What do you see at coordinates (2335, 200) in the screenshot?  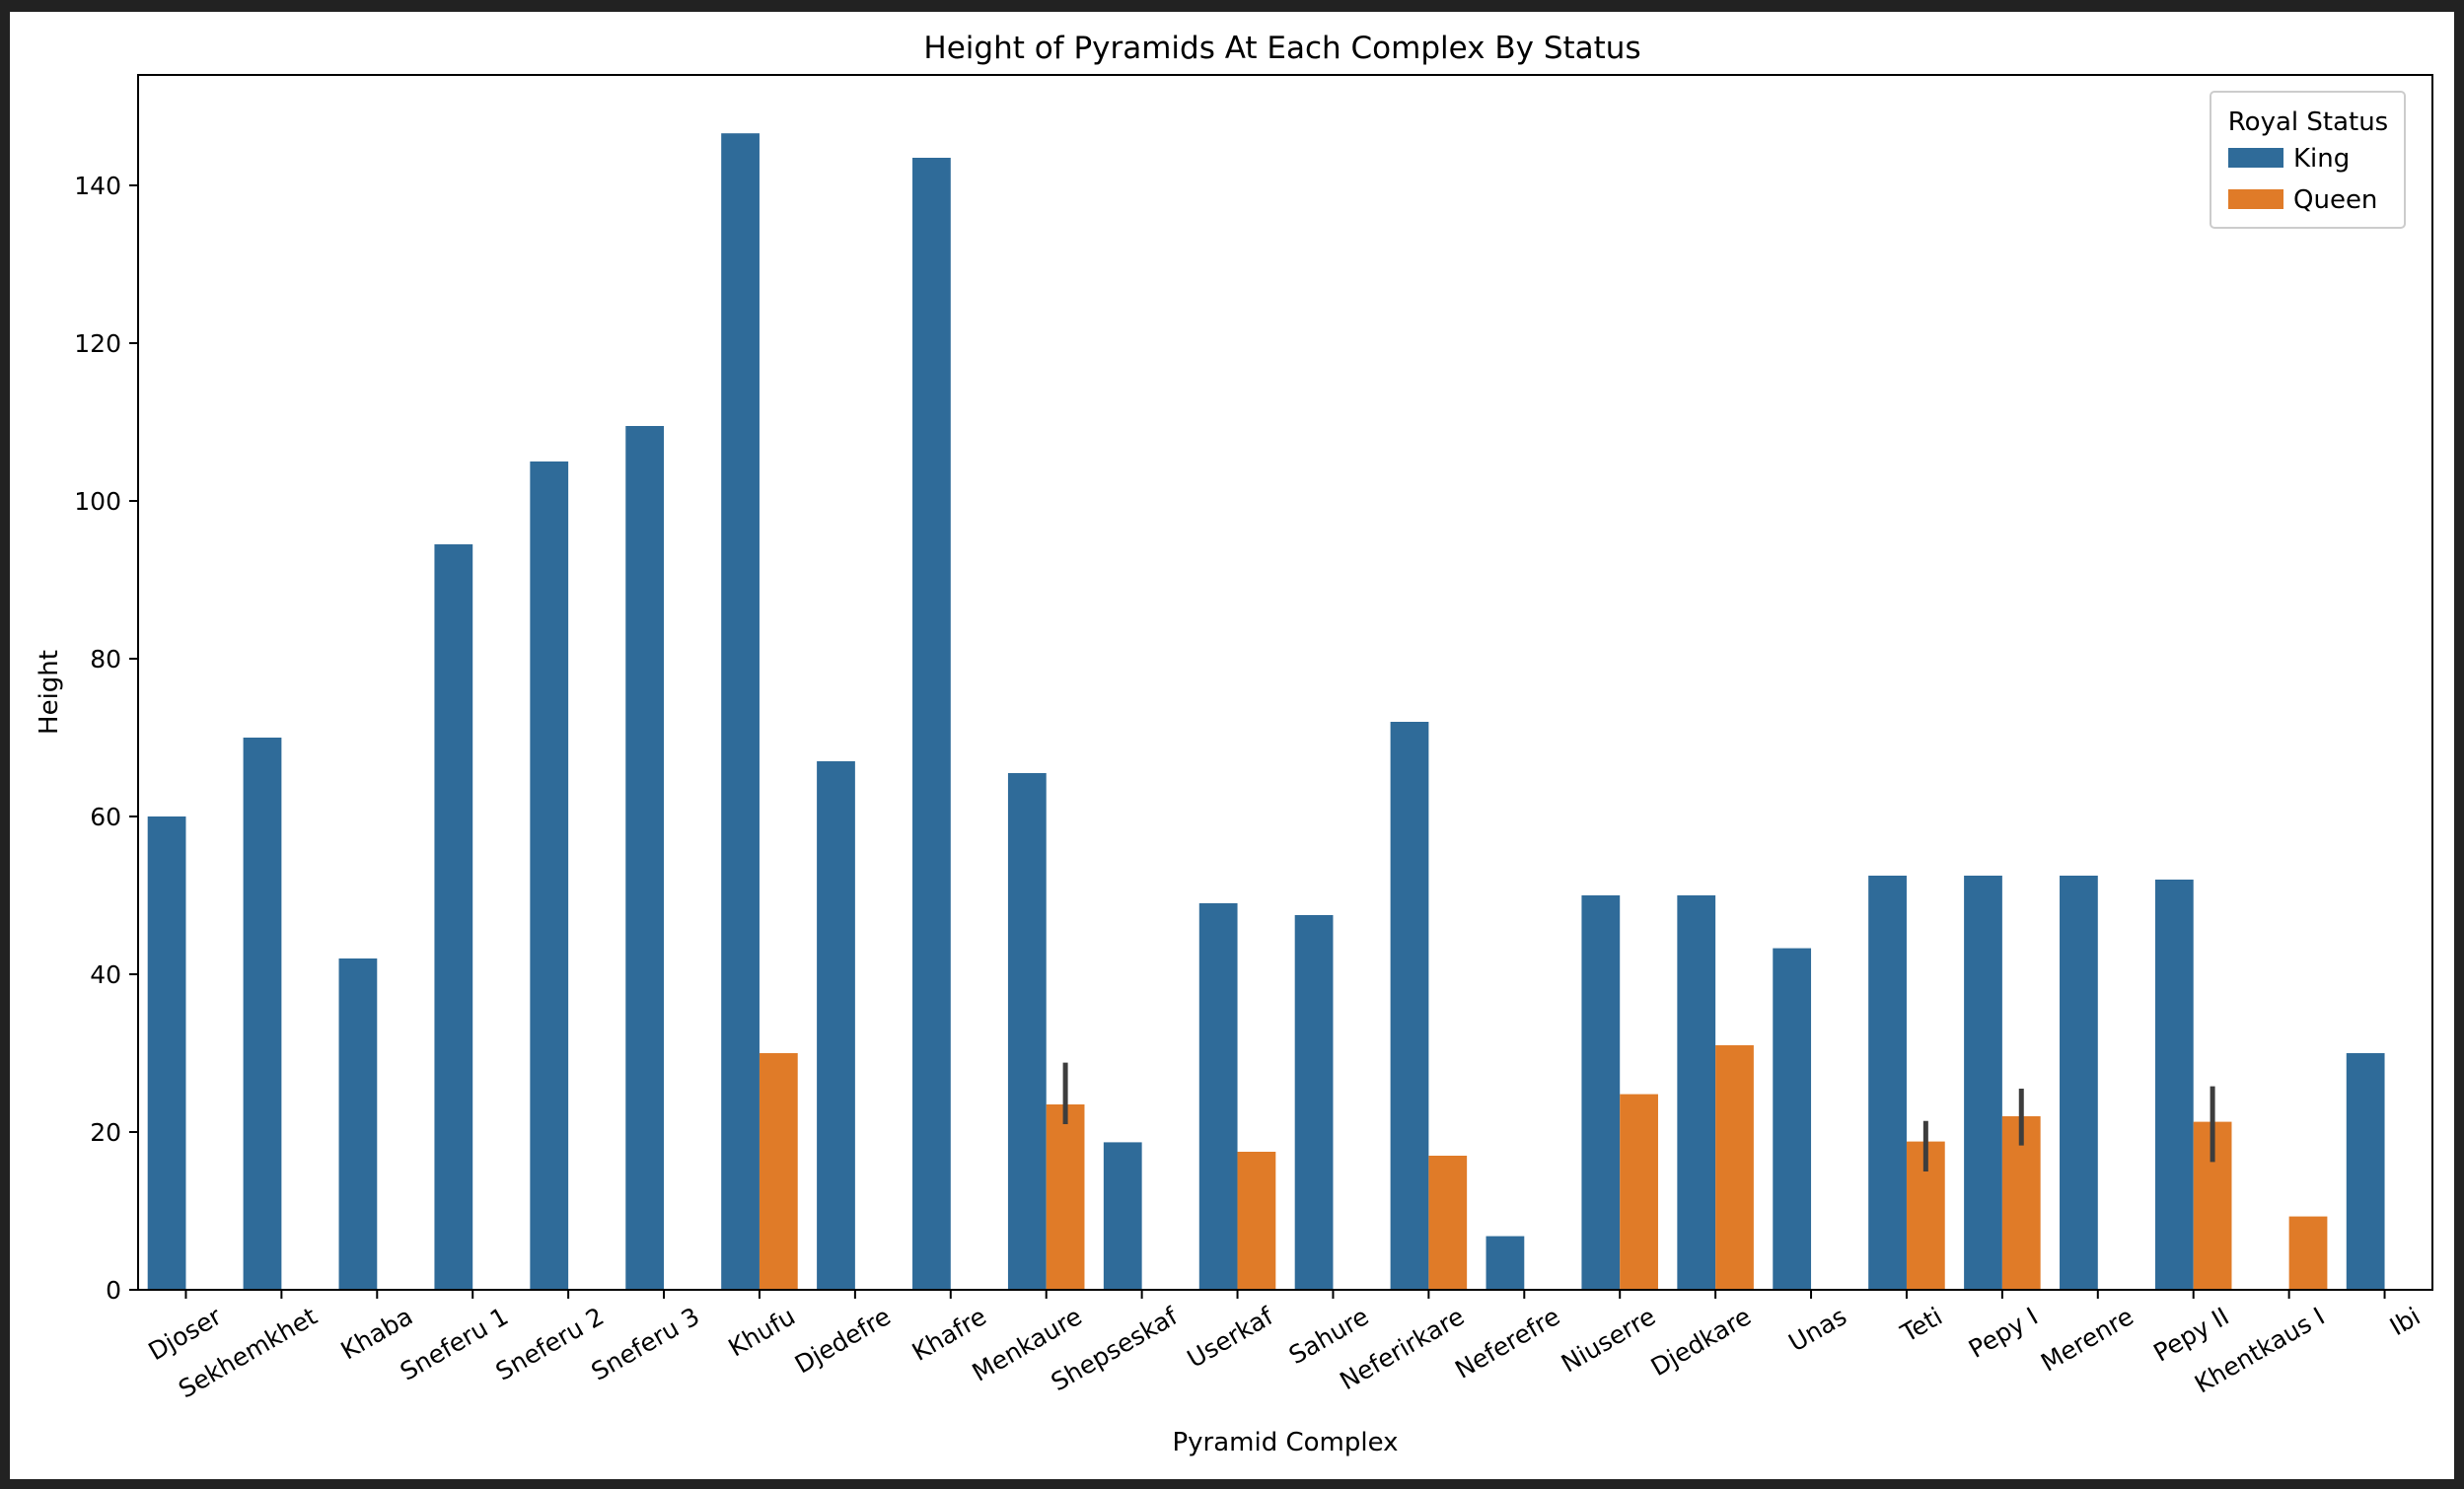 I see `legend-label-queen: Queen` at bounding box center [2335, 200].